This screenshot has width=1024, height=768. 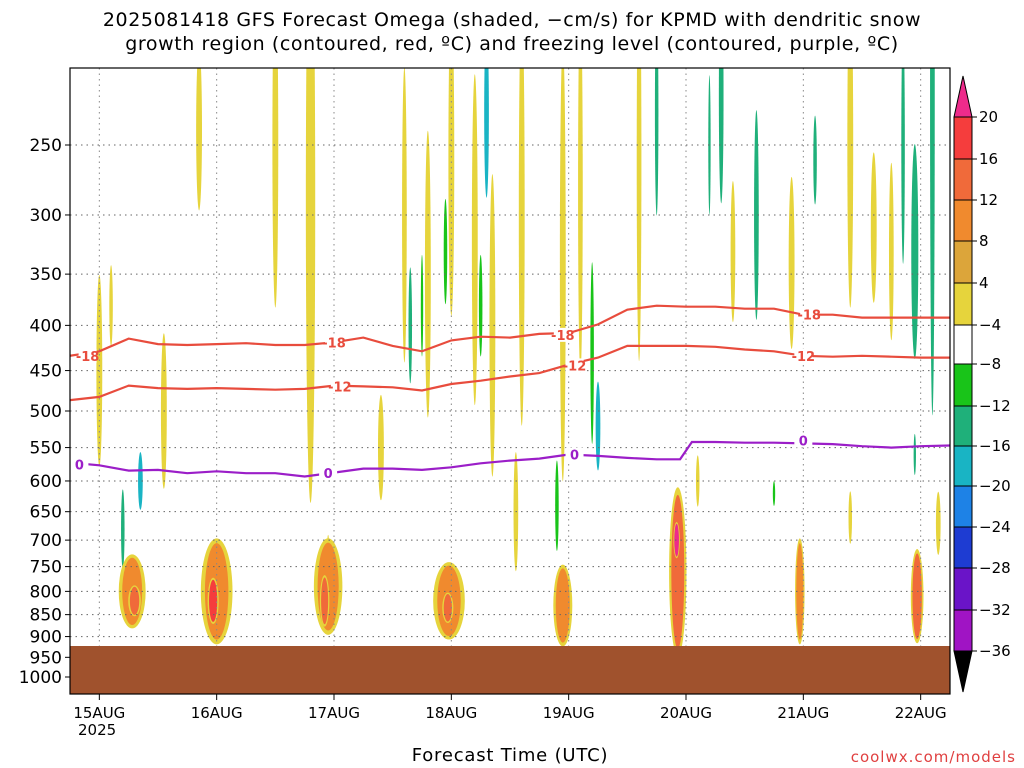 What do you see at coordinates (984, 283) in the screenshot?
I see `colorbar-tick-label: 4` at bounding box center [984, 283].